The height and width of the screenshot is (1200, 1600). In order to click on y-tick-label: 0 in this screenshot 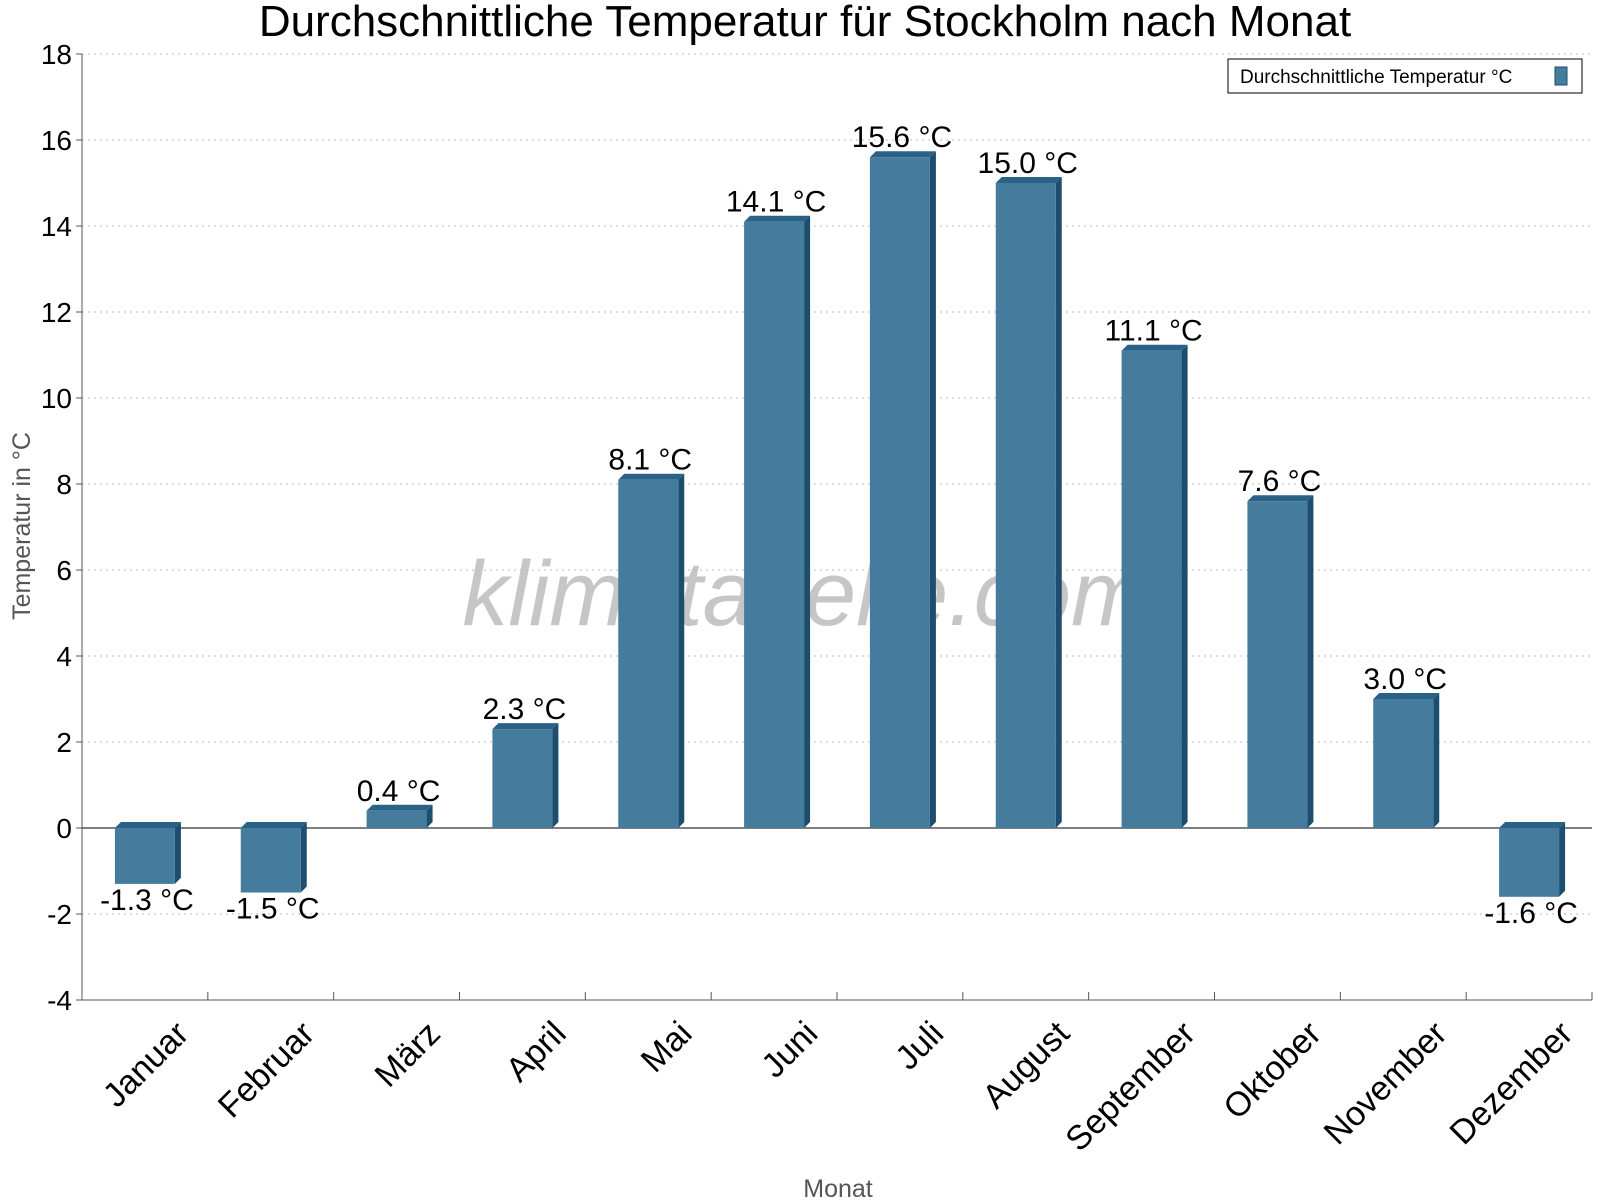, I will do `click(64, 828)`.